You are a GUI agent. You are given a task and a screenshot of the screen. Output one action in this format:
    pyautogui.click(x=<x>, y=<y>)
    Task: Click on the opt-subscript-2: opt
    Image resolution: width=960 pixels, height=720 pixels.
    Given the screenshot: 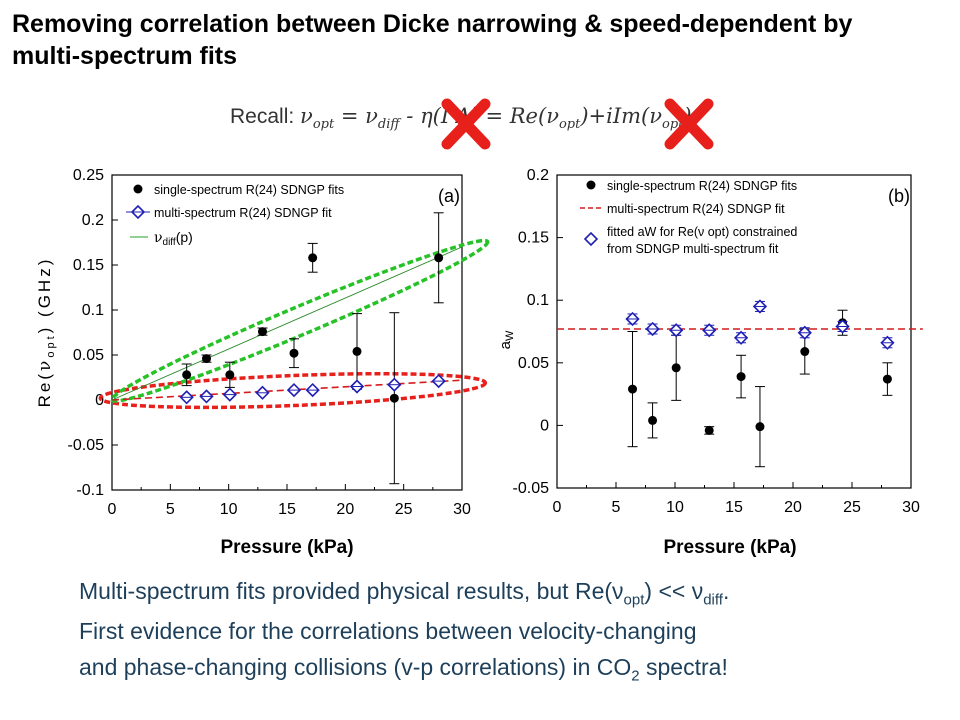 What is the action you would take?
    pyautogui.click(x=569, y=125)
    